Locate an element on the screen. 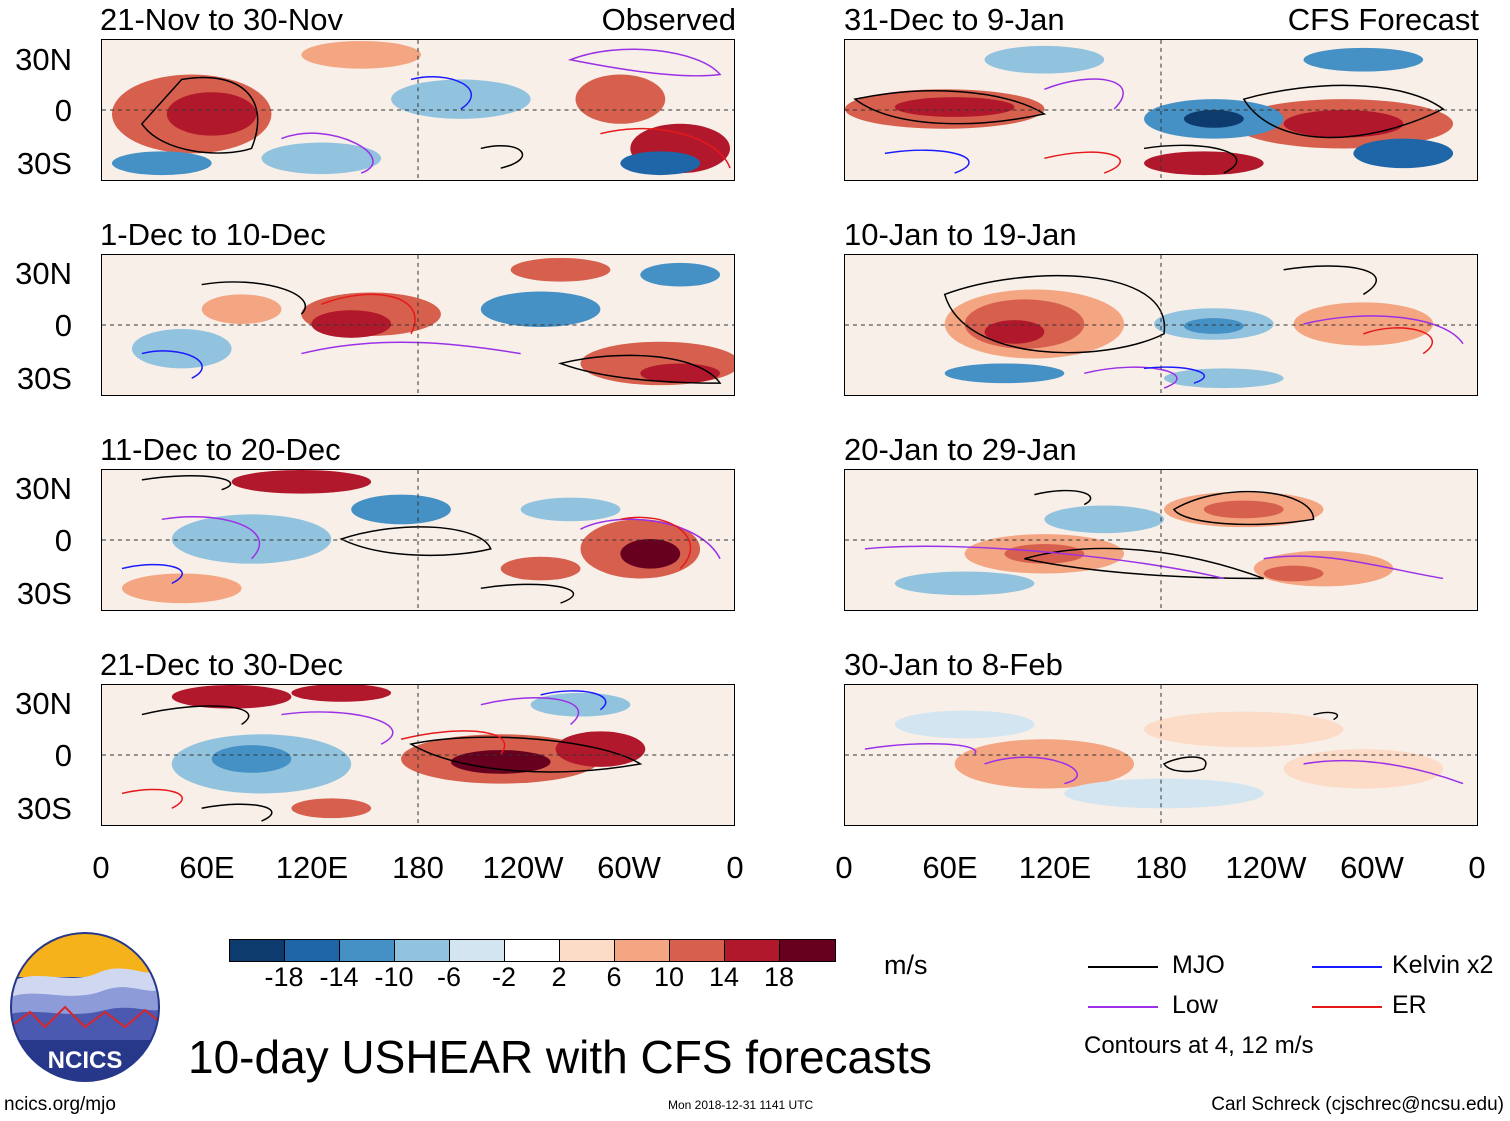 Image resolution: width=1510 pixels, height=1121 pixels. legend-label-mjo: MJO is located at coordinates (1198, 965).